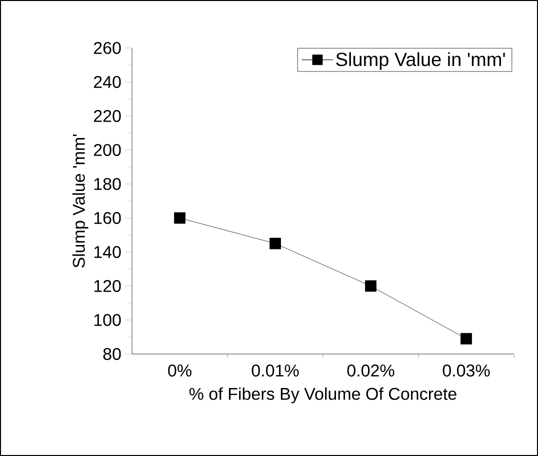 The width and height of the screenshot is (538, 456). Describe the element at coordinates (107, 252) in the screenshot. I see `y-tick-label: 140` at that location.